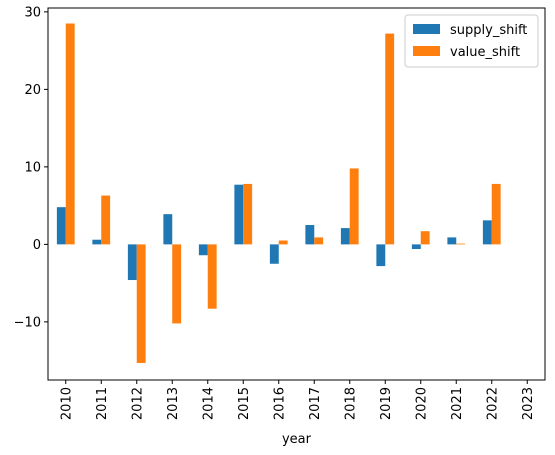  Describe the element at coordinates (279, 403) in the screenshot. I see `x-tick-label: 2016` at that location.